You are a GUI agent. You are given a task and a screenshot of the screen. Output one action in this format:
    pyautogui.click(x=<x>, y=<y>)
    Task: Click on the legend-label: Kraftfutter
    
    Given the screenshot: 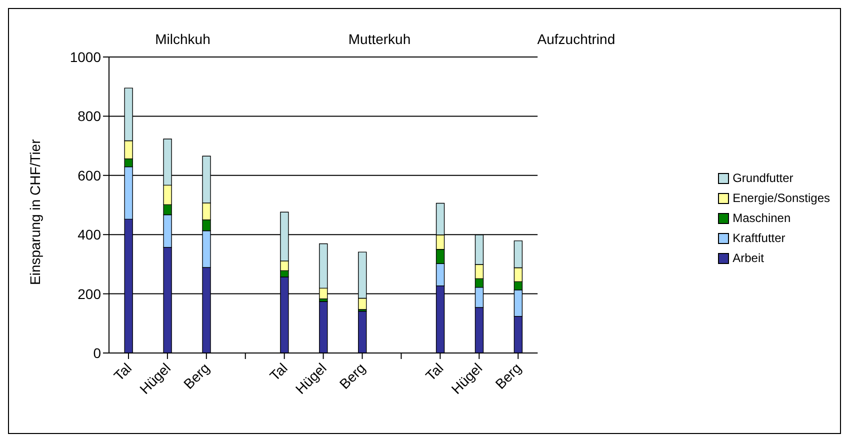 What is the action you would take?
    pyautogui.click(x=759, y=238)
    